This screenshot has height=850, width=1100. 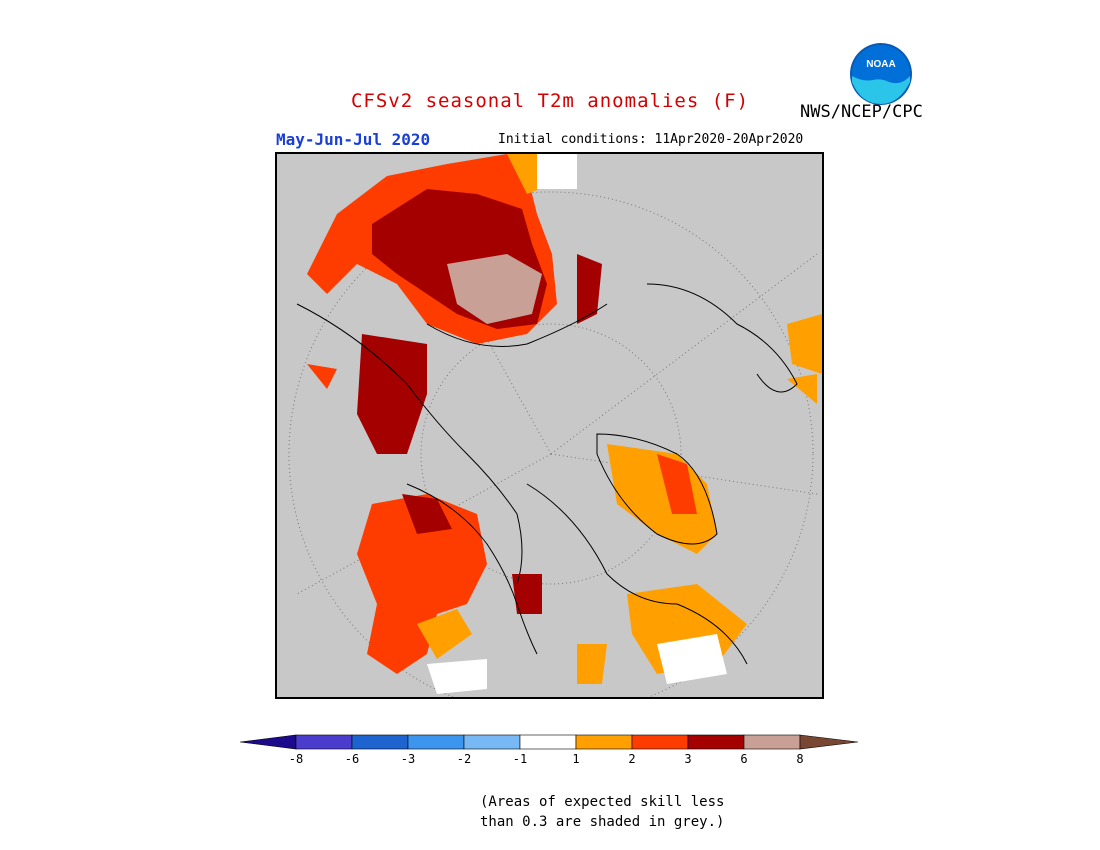 What do you see at coordinates (494, 289) in the screenshot?
I see `anomaly-region-asia-brown` at bounding box center [494, 289].